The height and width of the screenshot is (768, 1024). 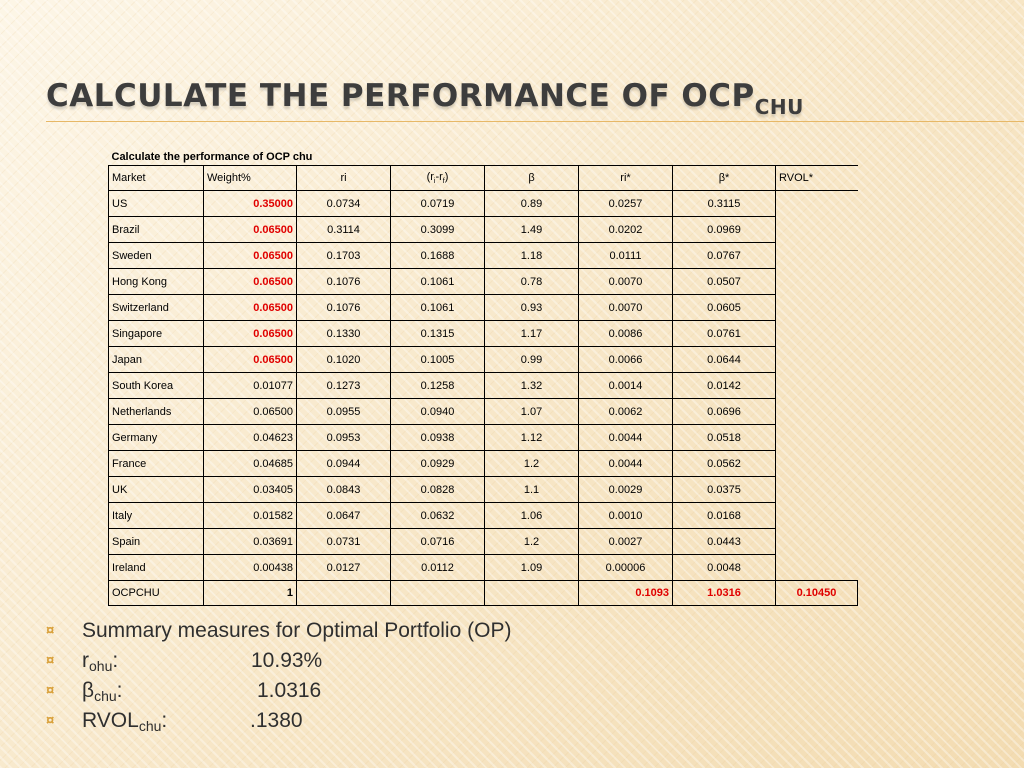 I want to click on cell-market: Japan, so click(x=156, y=359).